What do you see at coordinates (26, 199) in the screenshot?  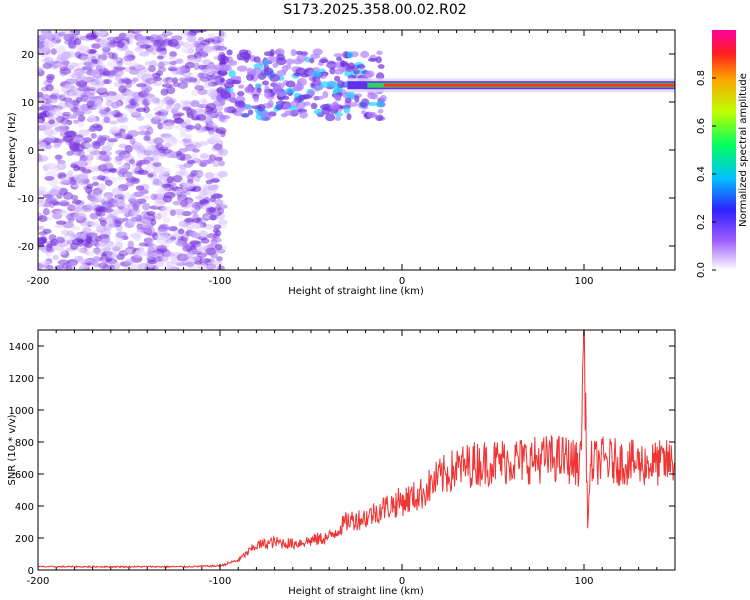 I see `spectrogram-y-tick-label: -10` at bounding box center [26, 199].